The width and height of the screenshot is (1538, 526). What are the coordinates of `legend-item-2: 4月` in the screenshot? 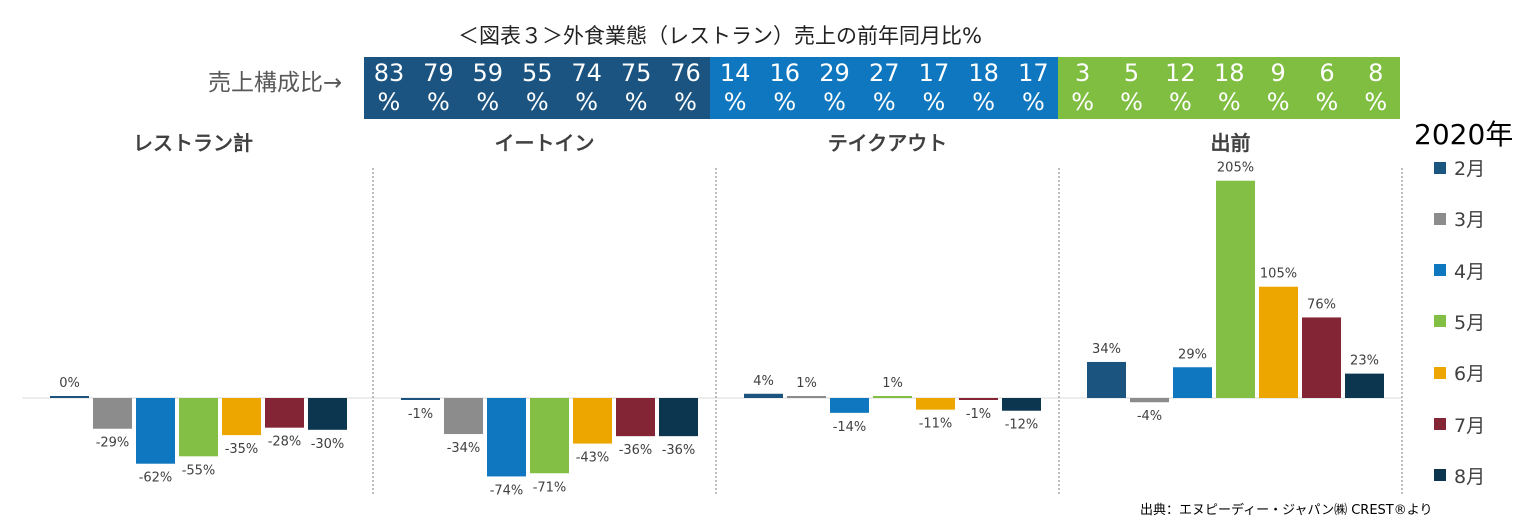 It's located at (1459, 272).